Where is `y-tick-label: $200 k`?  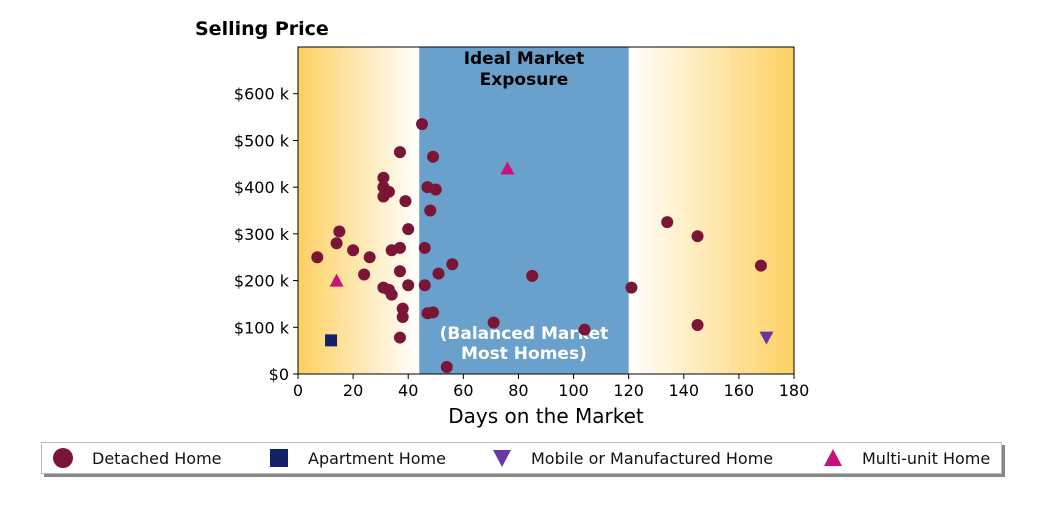
y-tick-label: $200 k is located at coordinates (262, 281).